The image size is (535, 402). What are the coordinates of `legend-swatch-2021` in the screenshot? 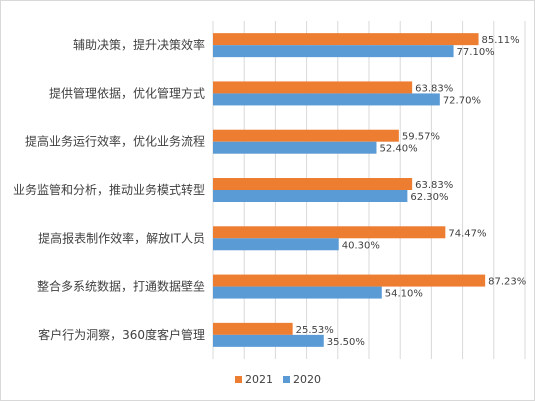 It's located at (238, 379).